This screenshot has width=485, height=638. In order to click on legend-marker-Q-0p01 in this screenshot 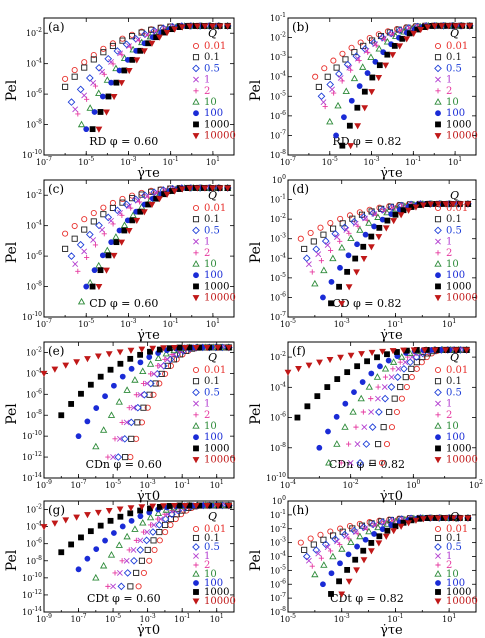, I will do `click(438, 208)`.